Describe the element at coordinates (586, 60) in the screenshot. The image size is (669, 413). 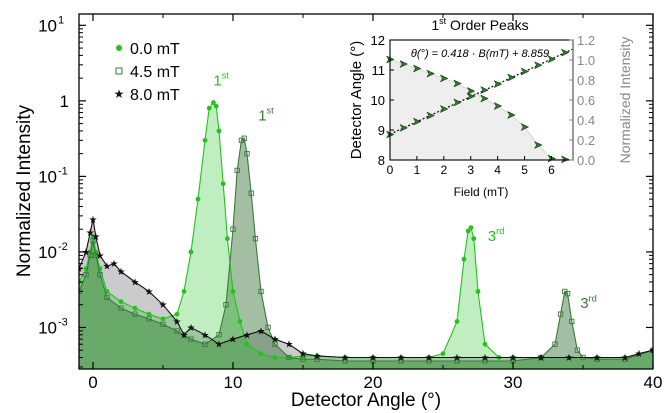
I see `inset-y2-tick-label: 1.0` at that location.